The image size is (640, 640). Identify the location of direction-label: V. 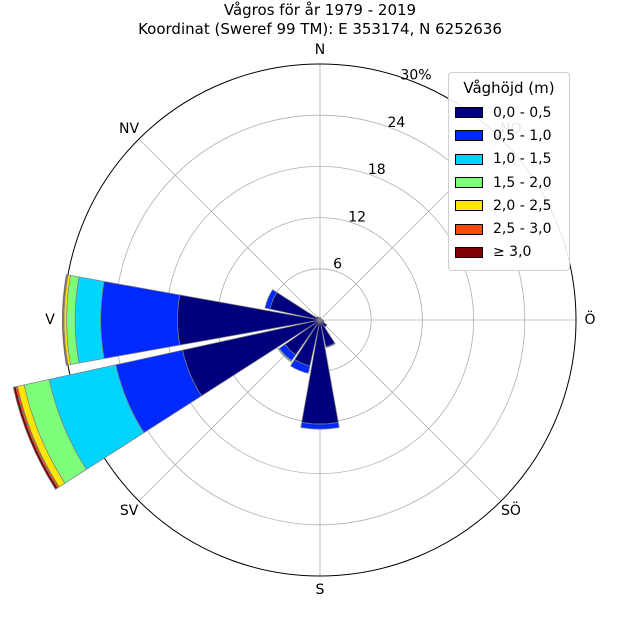
(50, 320).